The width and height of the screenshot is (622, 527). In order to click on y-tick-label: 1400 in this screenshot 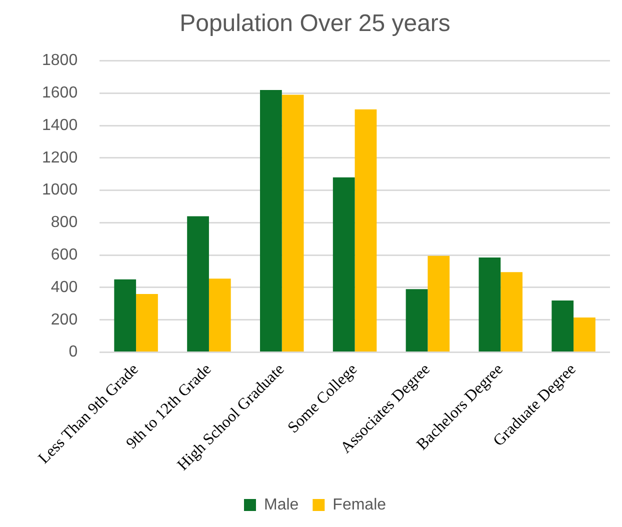, I will do `click(60, 125)`.